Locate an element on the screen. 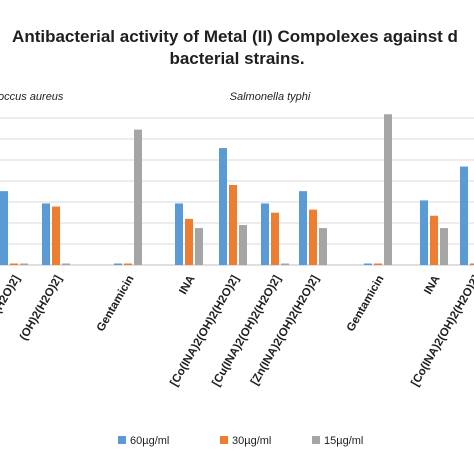 The height and width of the screenshot is (474, 474). bar-2-2-s2 is located at coordinates (189, 241).